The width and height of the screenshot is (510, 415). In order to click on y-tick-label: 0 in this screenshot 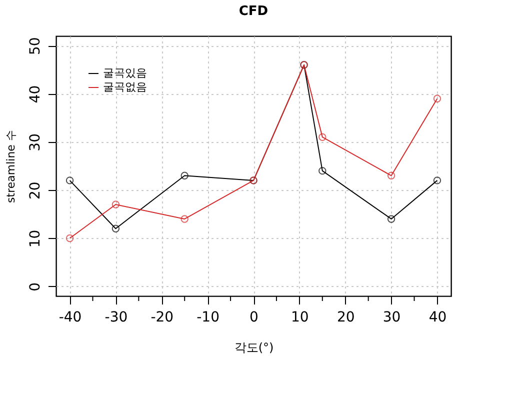, I will do `click(36, 287)`.